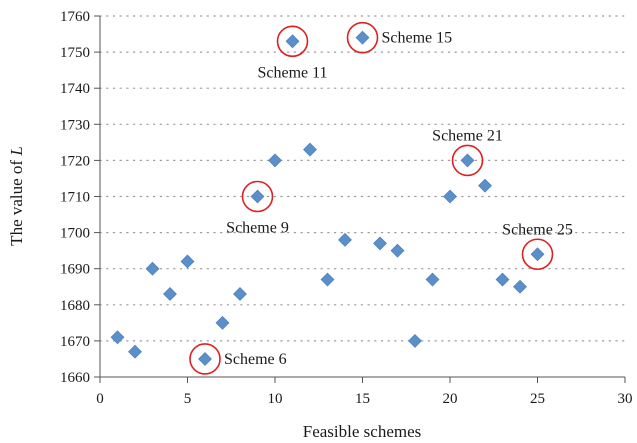 The width and height of the screenshot is (637, 443). I want to click on x-tick-label: 25, so click(537, 399).